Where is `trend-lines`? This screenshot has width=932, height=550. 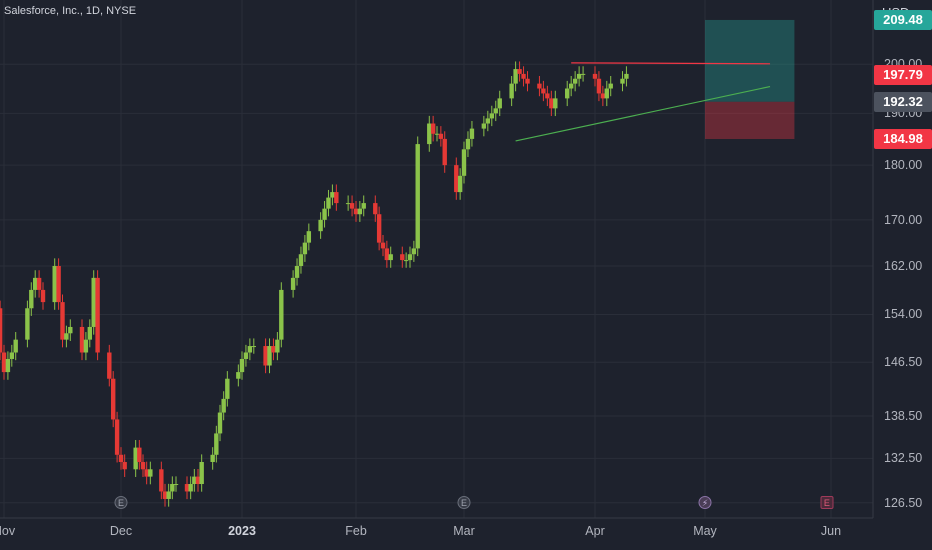 trend-lines is located at coordinates (643, 102).